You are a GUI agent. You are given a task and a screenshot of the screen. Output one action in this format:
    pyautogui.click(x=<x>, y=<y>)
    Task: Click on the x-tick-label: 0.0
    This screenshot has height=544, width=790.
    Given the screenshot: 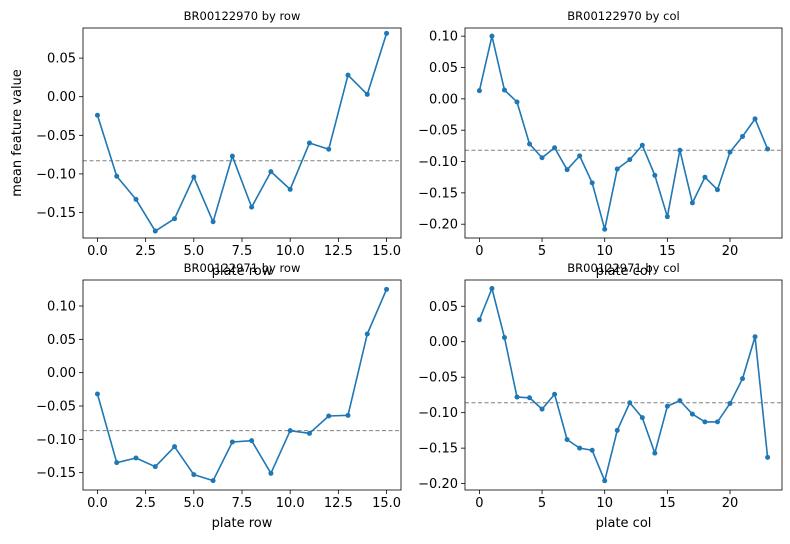 What is the action you would take?
    pyautogui.click(x=97, y=251)
    